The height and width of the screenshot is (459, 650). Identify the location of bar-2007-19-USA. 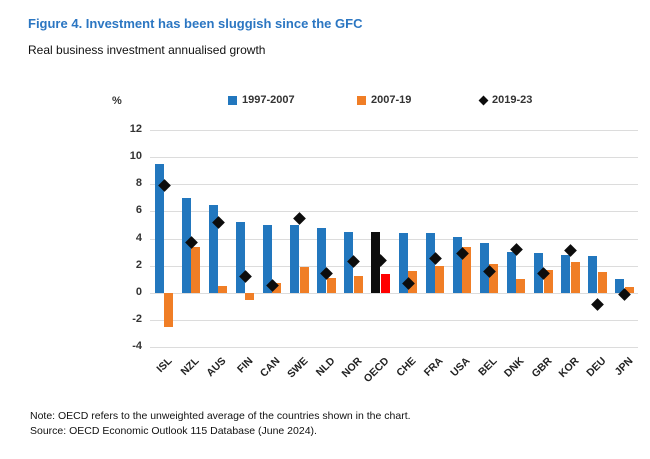
(467, 269).